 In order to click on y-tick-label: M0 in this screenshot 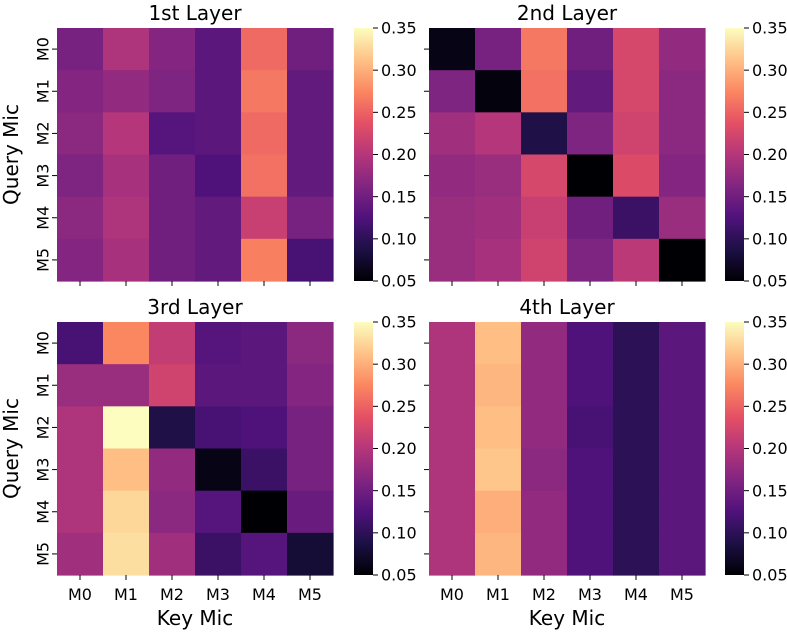, I will do `click(43, 49)`.